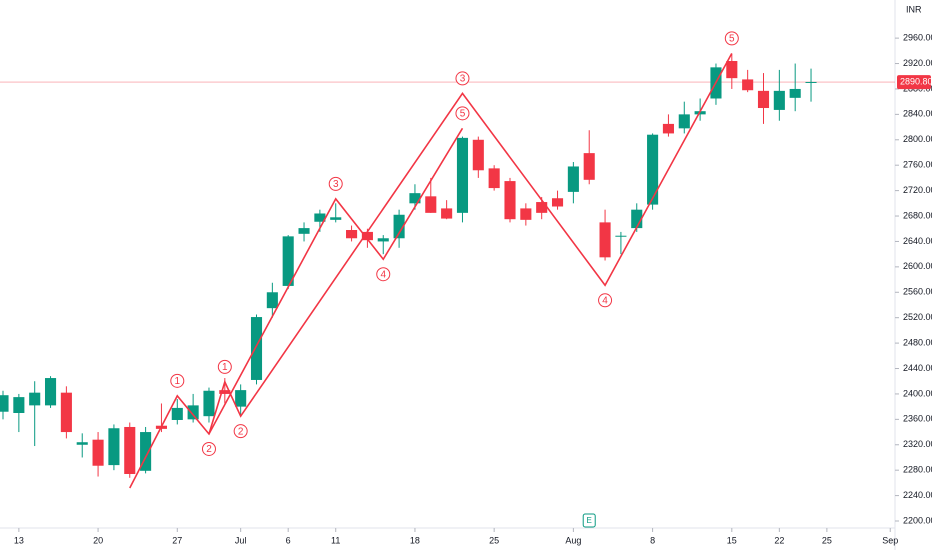  I want to click on y-tick-label: 2400.00, so click(917, 393).